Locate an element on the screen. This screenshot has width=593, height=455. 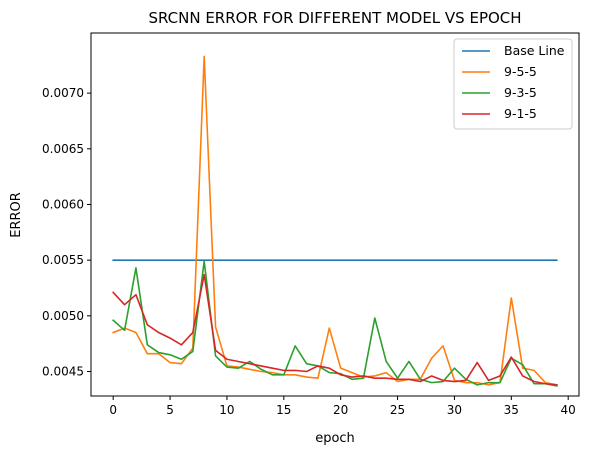
legend-label: Base Line is located at coordinates (534, 50).